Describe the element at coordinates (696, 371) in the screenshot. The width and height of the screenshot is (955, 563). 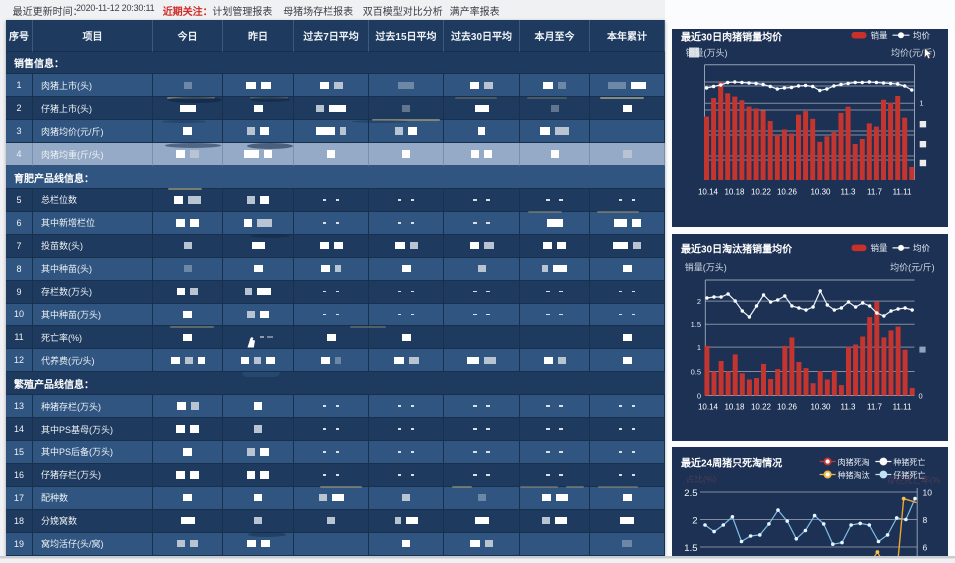
I see `svg-text: 0.5` at that location.